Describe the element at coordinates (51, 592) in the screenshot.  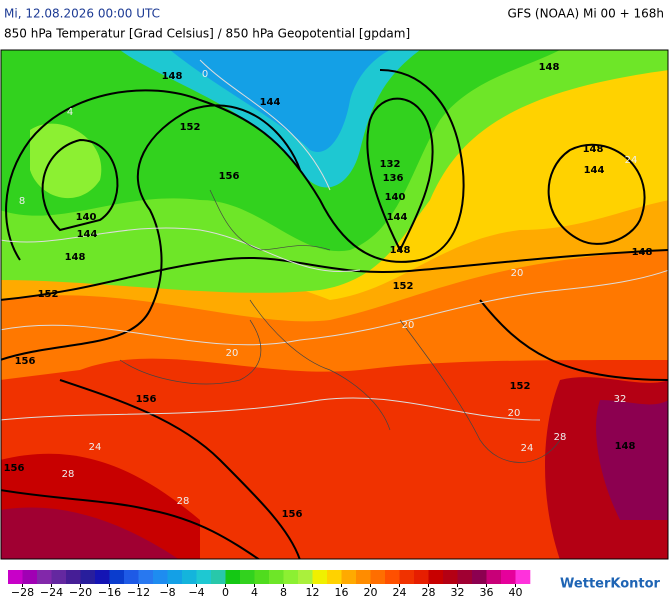
I see `colorbar-label: −24` at that location.